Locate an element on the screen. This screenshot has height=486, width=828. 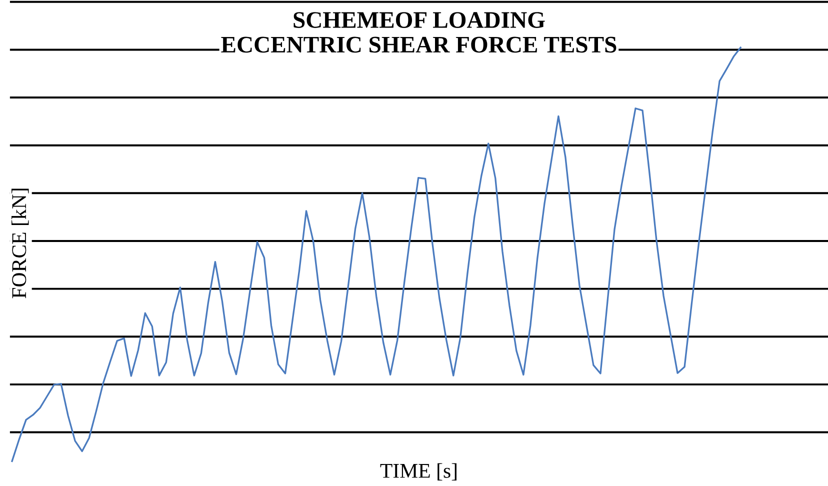
chart-title: SCHEMEOF LOADING ECCENTRIC SHEAR FORCE TESTS is located at coordinates (418, 32).